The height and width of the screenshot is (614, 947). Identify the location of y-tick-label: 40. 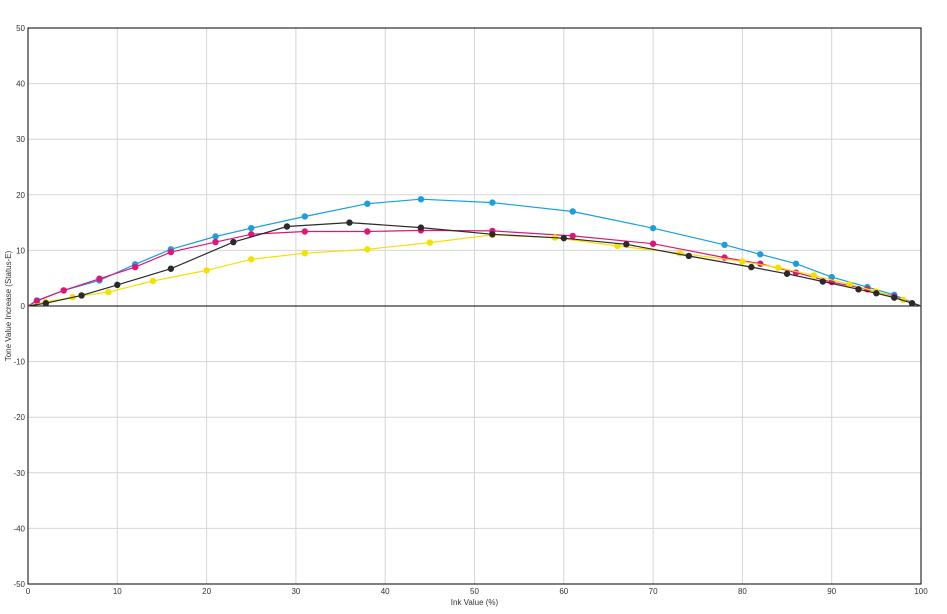
(20, 84).